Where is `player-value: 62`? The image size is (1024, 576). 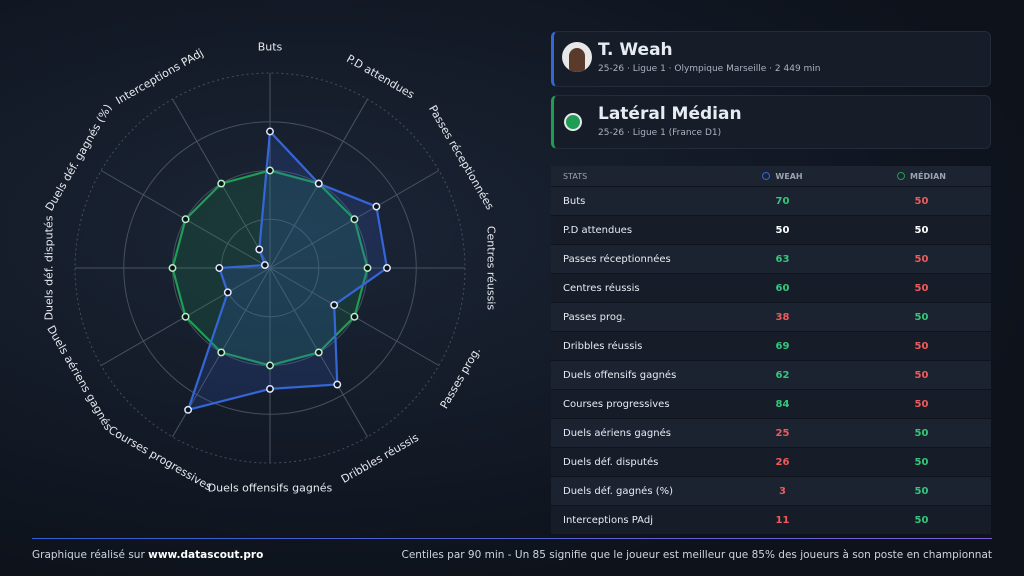
player-value: 62 is located at coordinates (782, 375).